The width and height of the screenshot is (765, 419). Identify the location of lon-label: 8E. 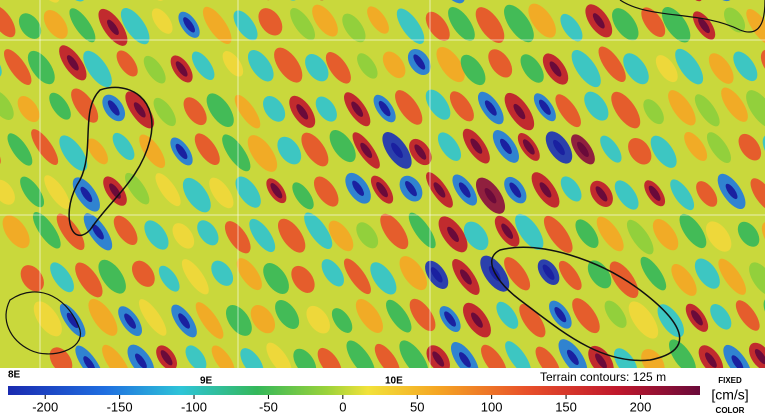
(14, 375).